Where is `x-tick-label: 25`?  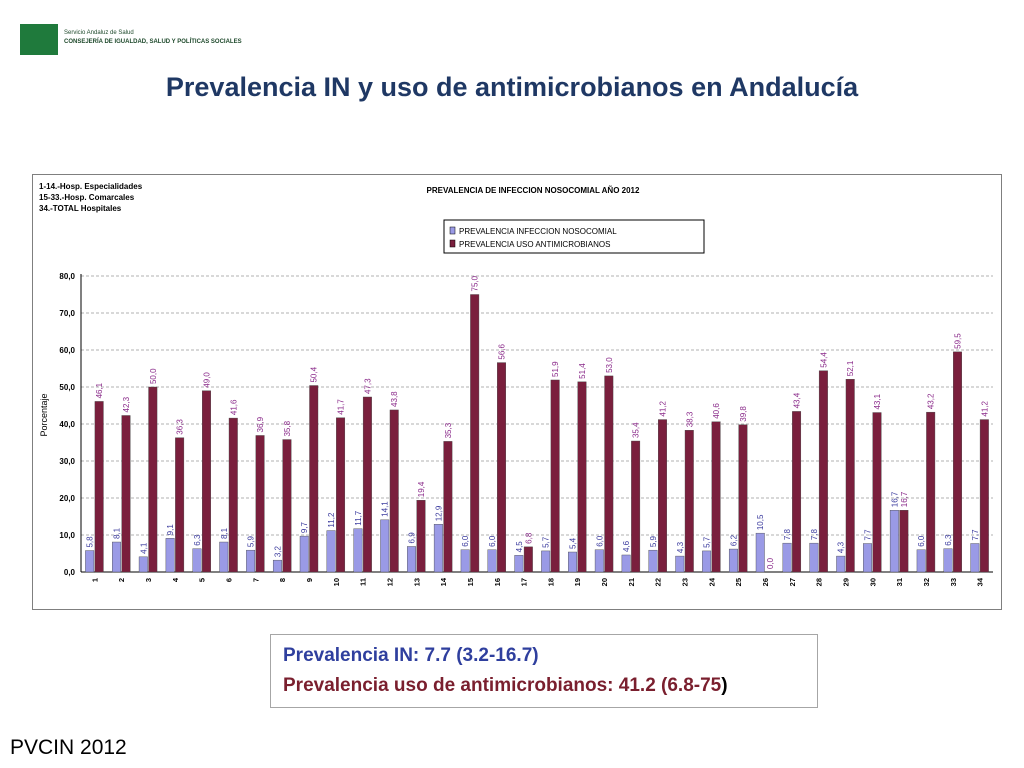 x-tick-label: 25 is located at coordinates (738, 582).